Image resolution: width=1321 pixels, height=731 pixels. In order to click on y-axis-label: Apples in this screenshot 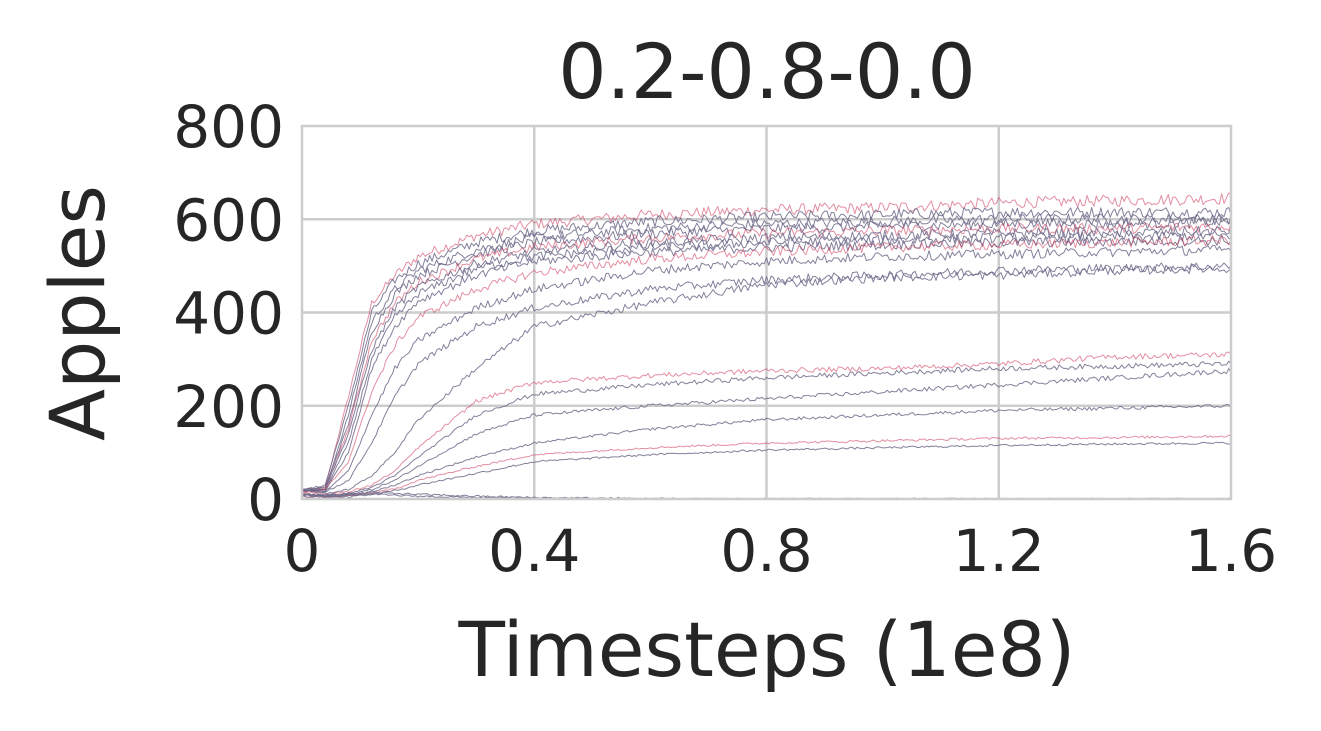, I will do `click(77, 313)`.